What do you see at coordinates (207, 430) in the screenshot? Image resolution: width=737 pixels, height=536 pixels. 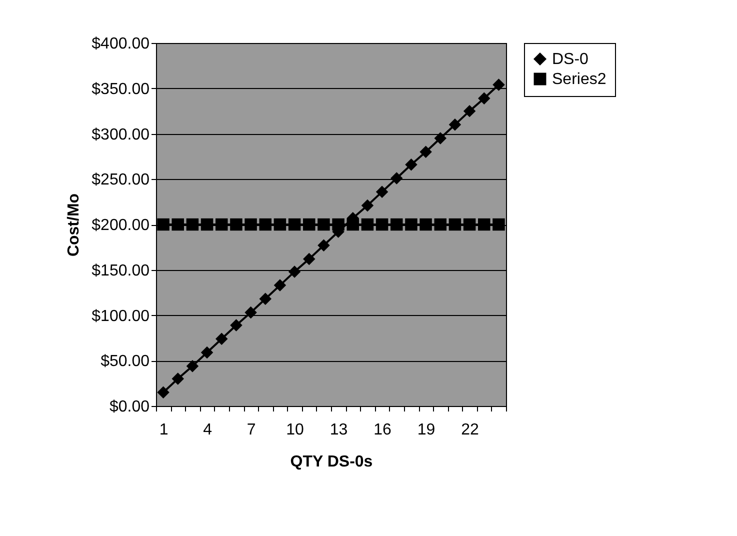 I see `x-tick-label: 4` at bounding box center [207, 430].